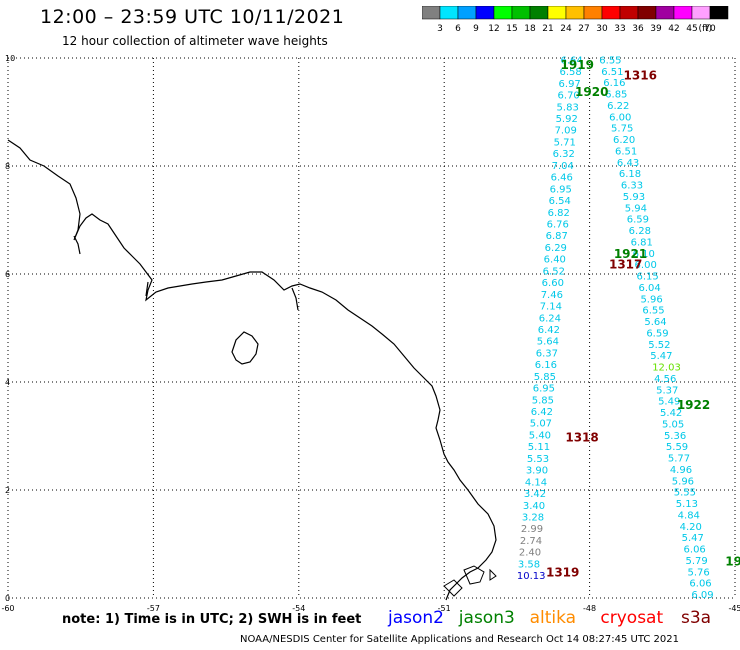 The image size is (740, 650). Describe the element at coordinates (7, 608) in the screenshot. I see `lon-tick-label: -60` at that location.